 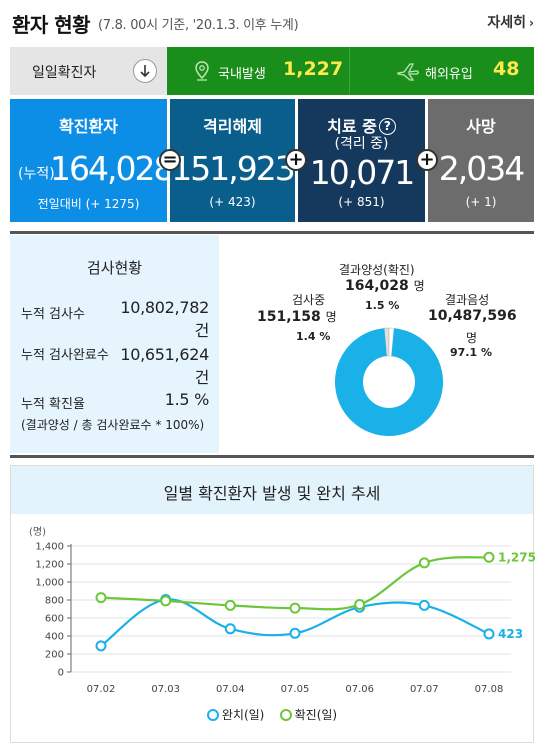 What do you see at coordinates (145, 71) in the screenshot?
I see `arrow-down-icon` at bounding box center [145, 71].